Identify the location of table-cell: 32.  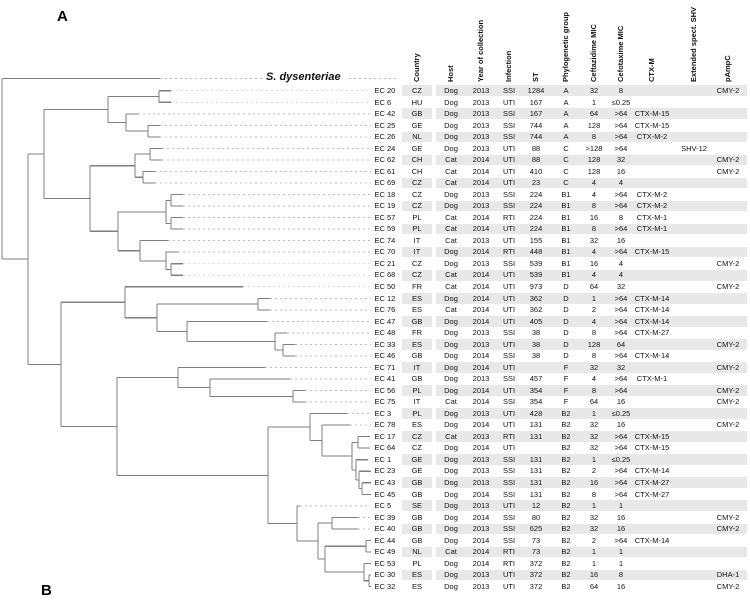
(594, 517).